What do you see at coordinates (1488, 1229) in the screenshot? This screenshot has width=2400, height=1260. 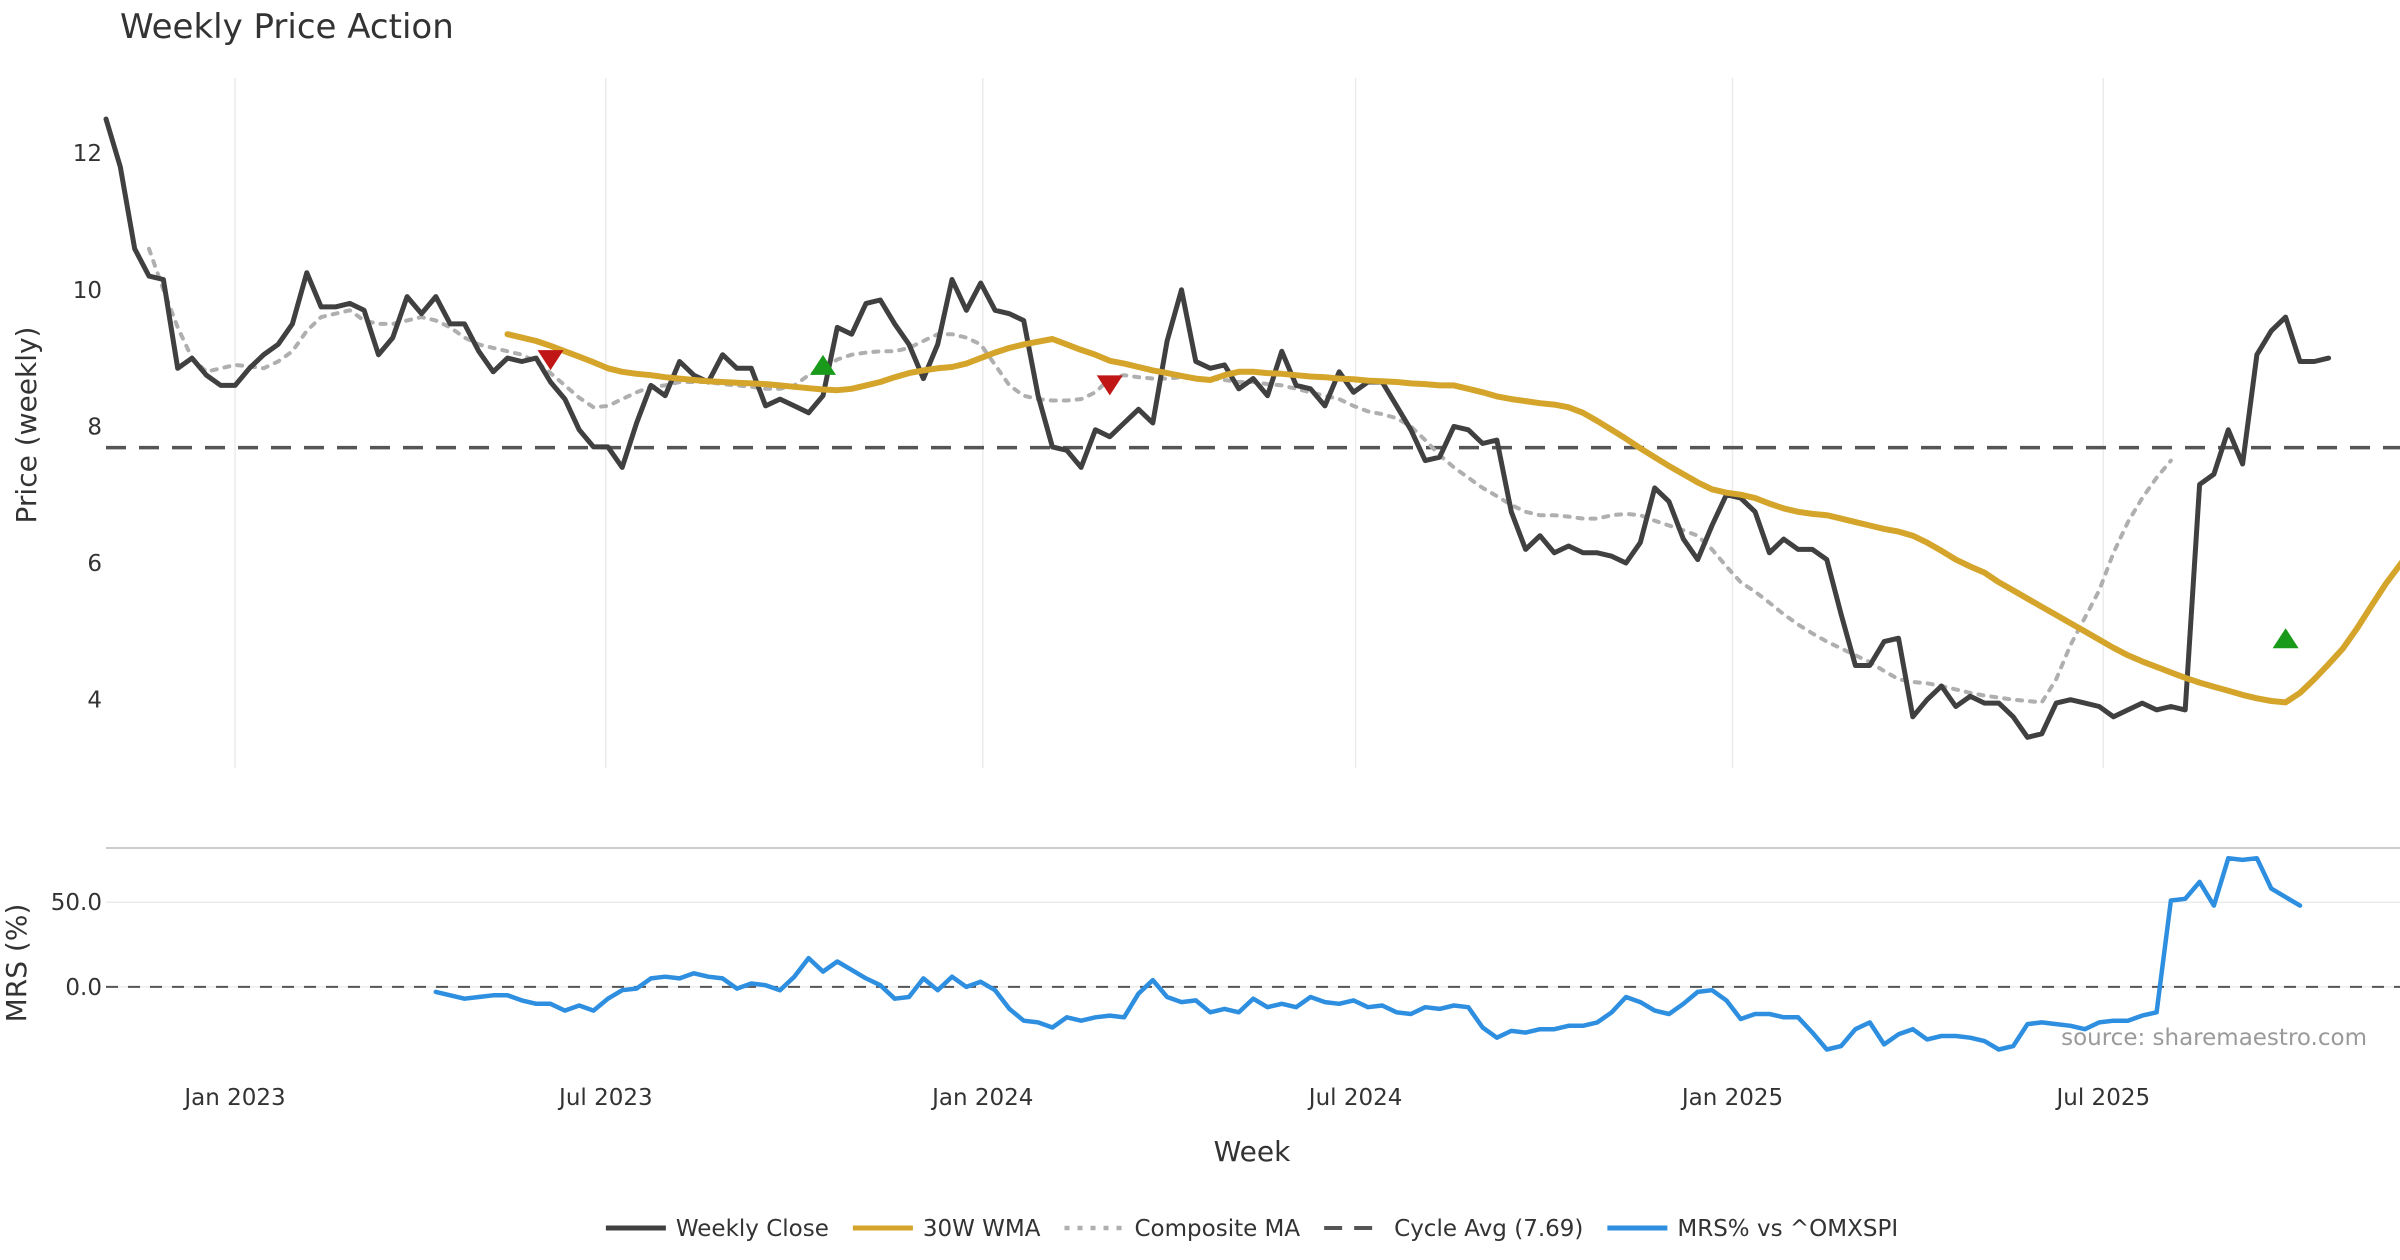 I see `legend-label-cycle: Cycle Avg (7.69)` at bounding box center [1488, 1229].